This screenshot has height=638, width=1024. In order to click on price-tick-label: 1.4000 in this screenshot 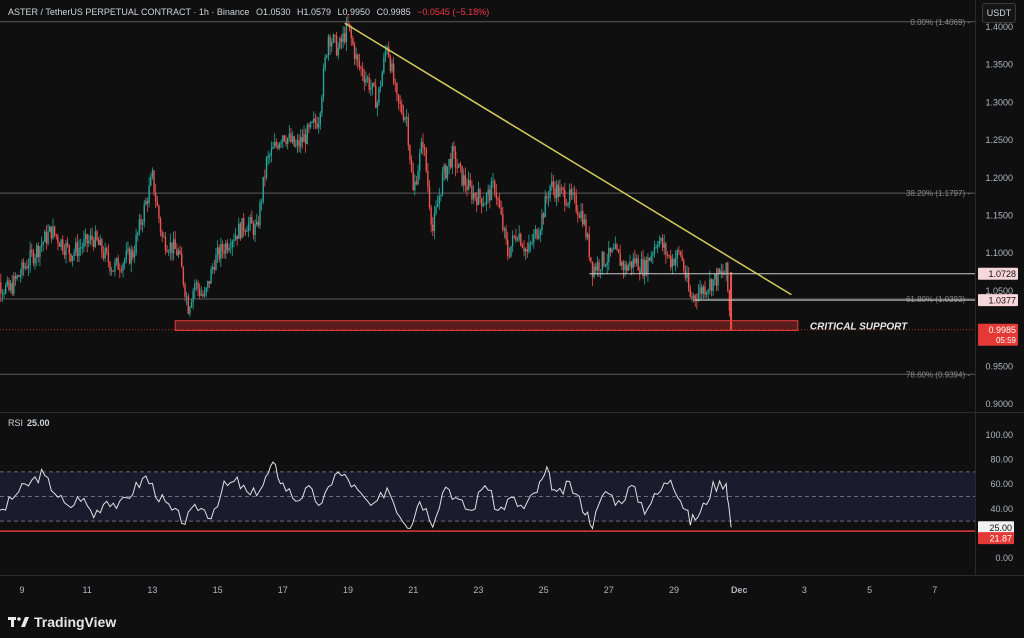, I will do `click(999, 27)`.